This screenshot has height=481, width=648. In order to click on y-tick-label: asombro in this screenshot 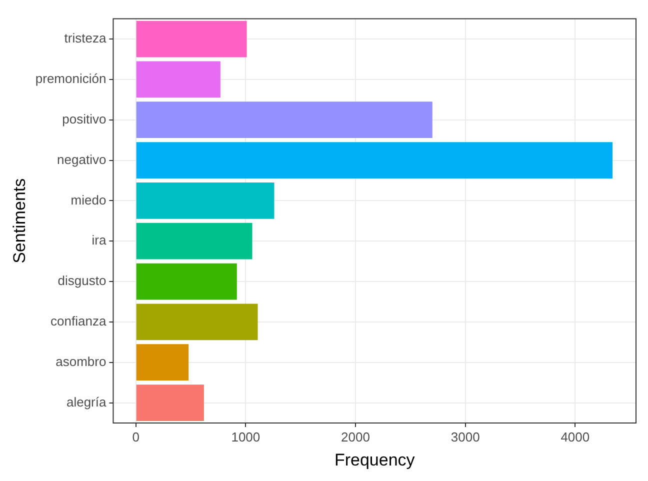, I will do `click(81, 361)`.